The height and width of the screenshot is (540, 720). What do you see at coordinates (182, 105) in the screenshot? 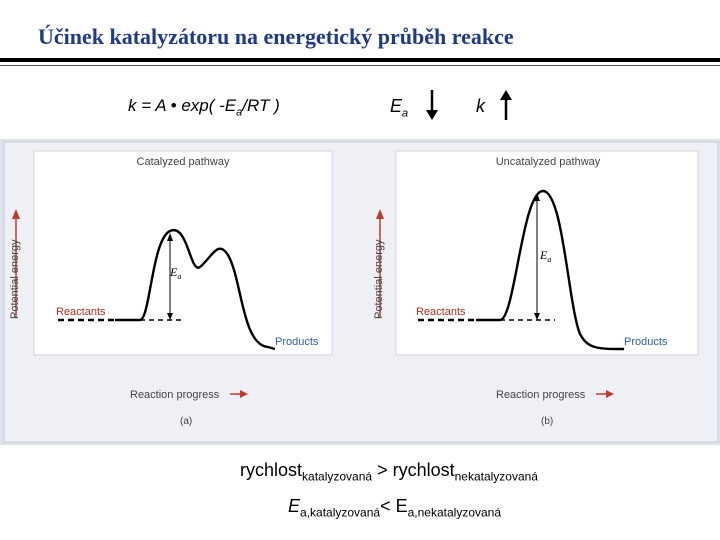
I see `rate-equation-main: k = A • exp( -E` at bounding box center [182, 105].